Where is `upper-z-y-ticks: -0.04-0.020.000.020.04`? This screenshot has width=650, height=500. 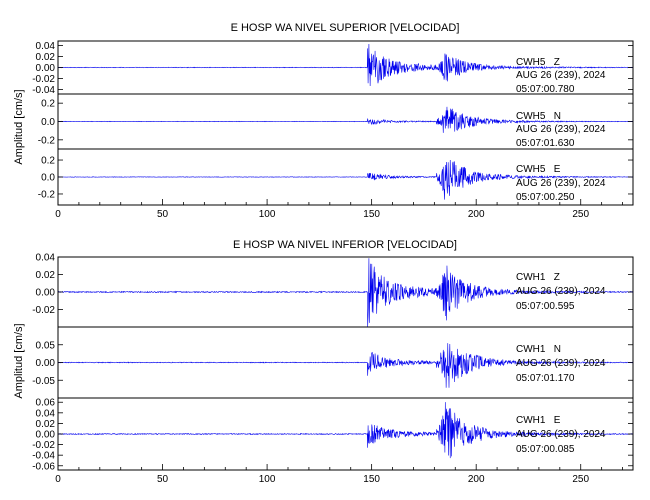 upper-z-y-ticks: -0.04-0.020.000.020.04 is located at coordinates (332, 68).